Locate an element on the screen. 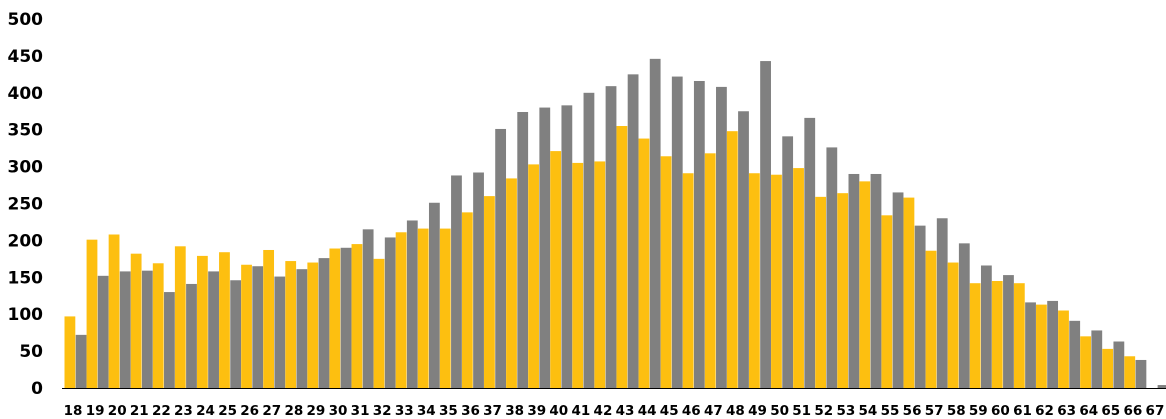 The height and width of the screenshot is (419, 1166). y-tick-label: 150 is located at coordinates (26, 278).